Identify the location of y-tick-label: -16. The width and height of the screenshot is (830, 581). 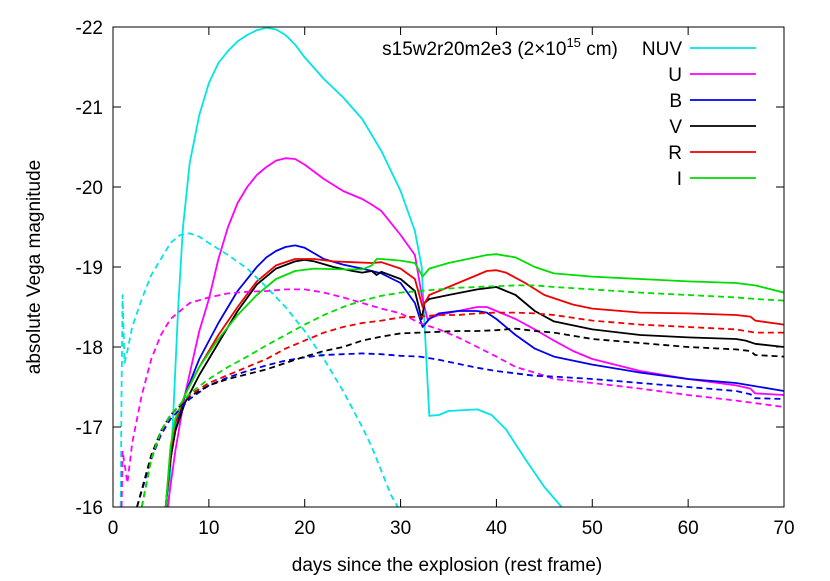
(89, 508).